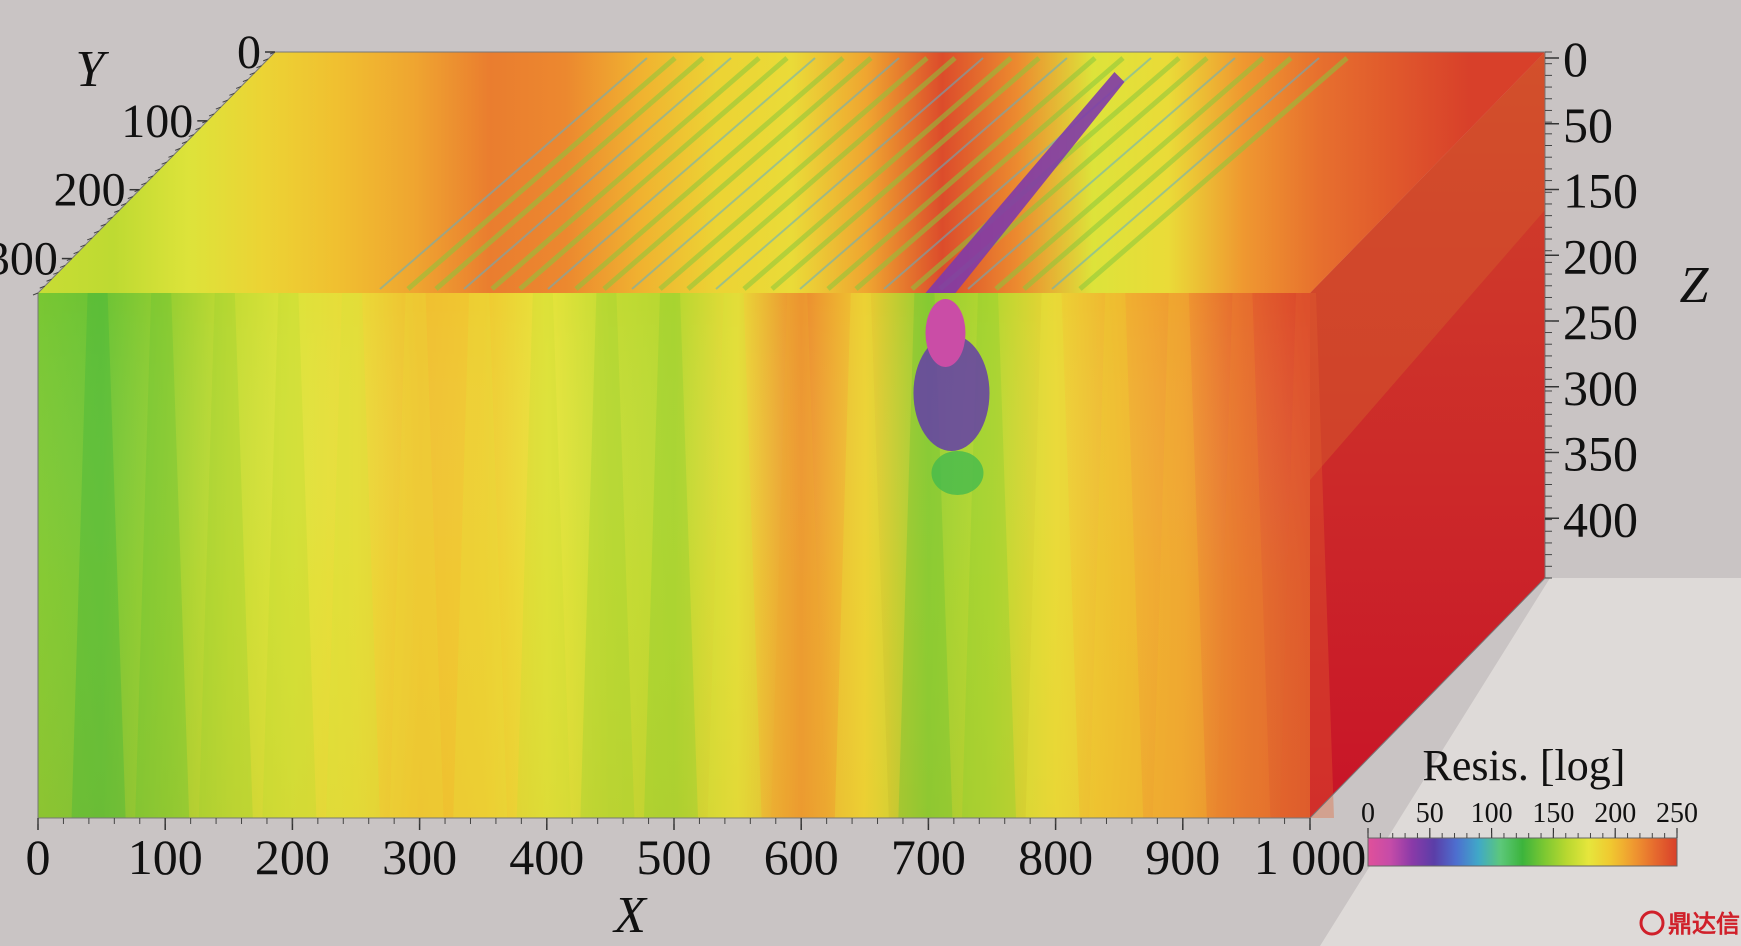  Describe the element at coordinates (674, 857) in the screenshot. I see `x-tick-label: 500` at that location.